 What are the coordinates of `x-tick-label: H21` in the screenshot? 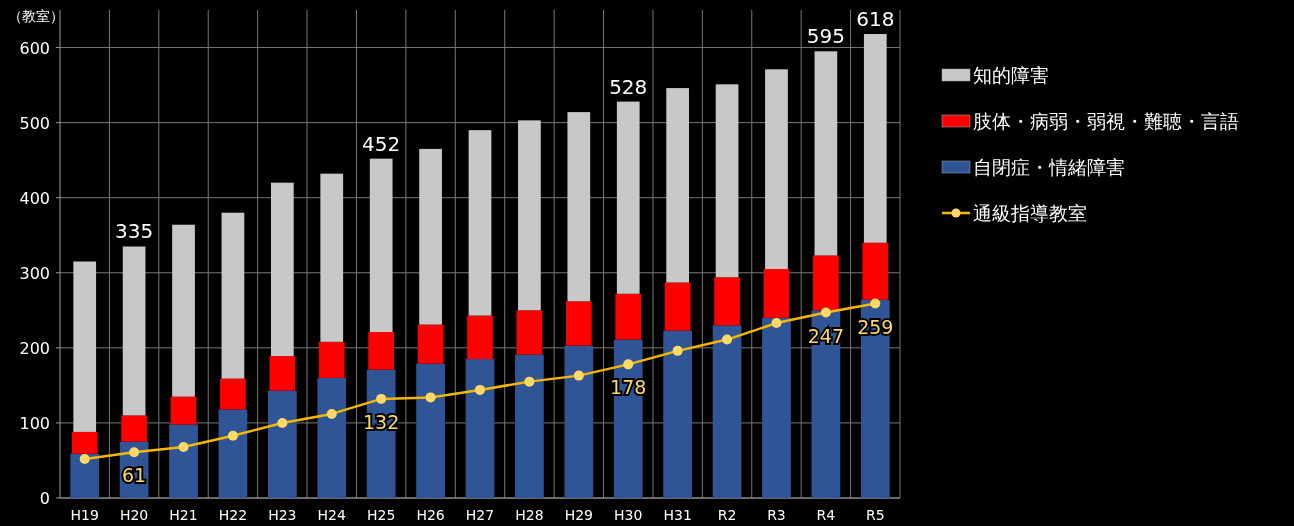 It's located at (183, 515).